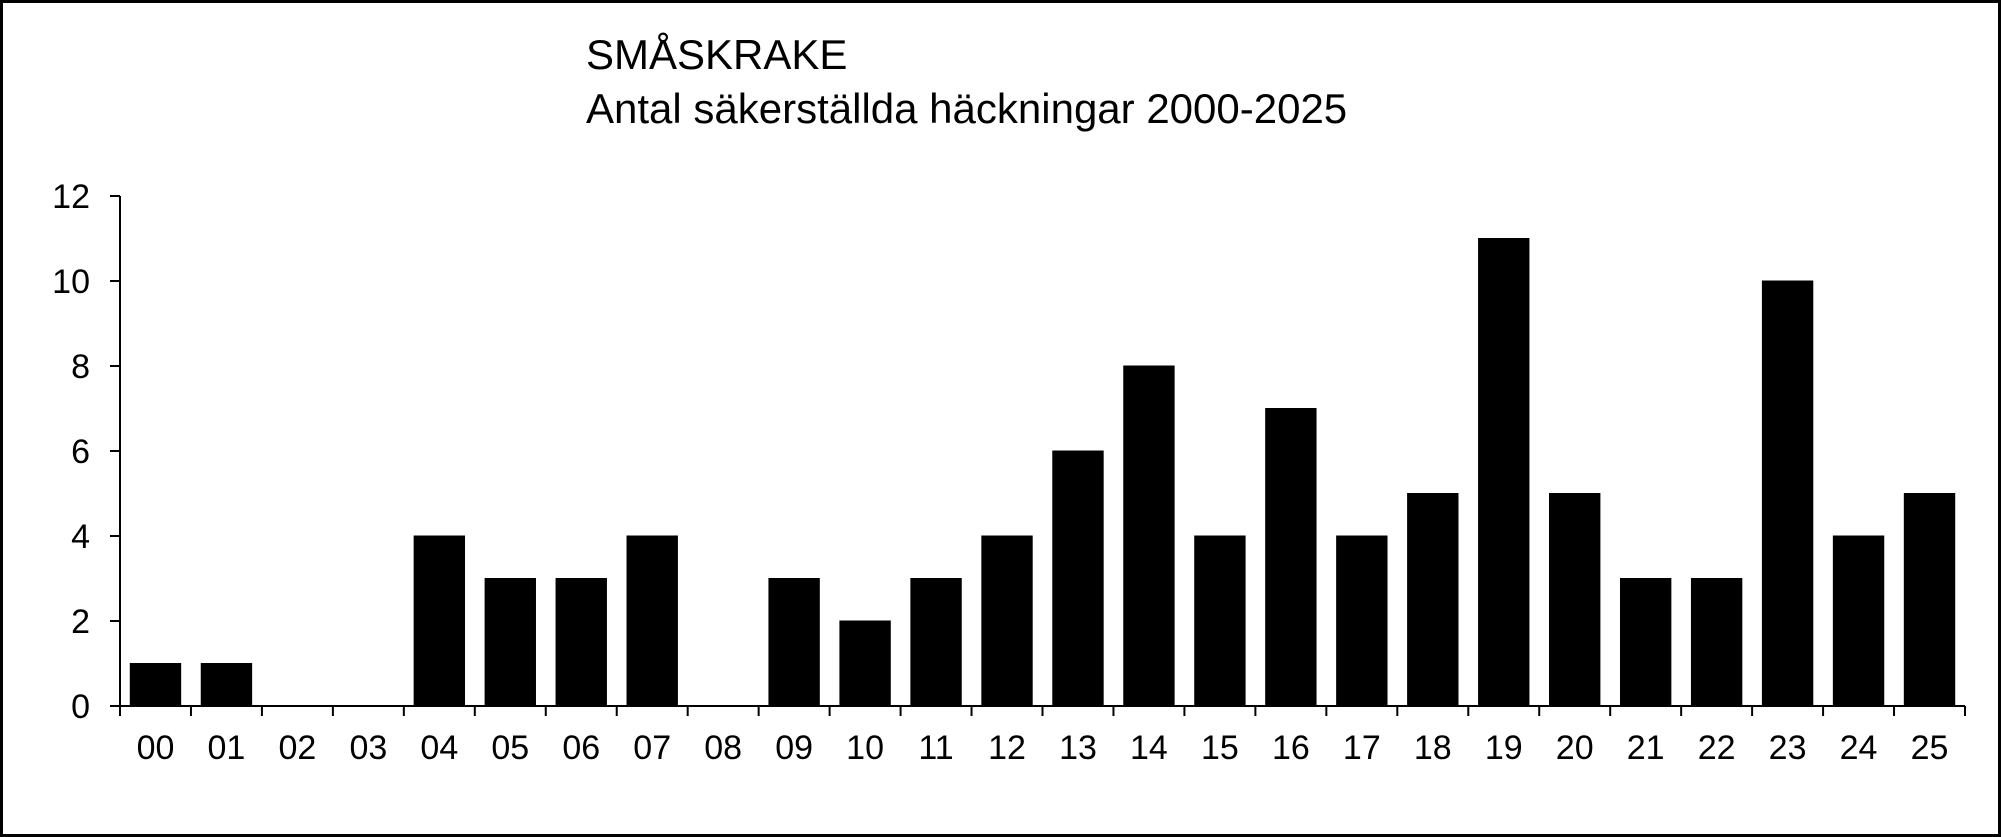 The image size is (2001, 837). Describe the element at coordinates (1291, 748) in the screenshot. I see `x-tick-label: 16` at that location.